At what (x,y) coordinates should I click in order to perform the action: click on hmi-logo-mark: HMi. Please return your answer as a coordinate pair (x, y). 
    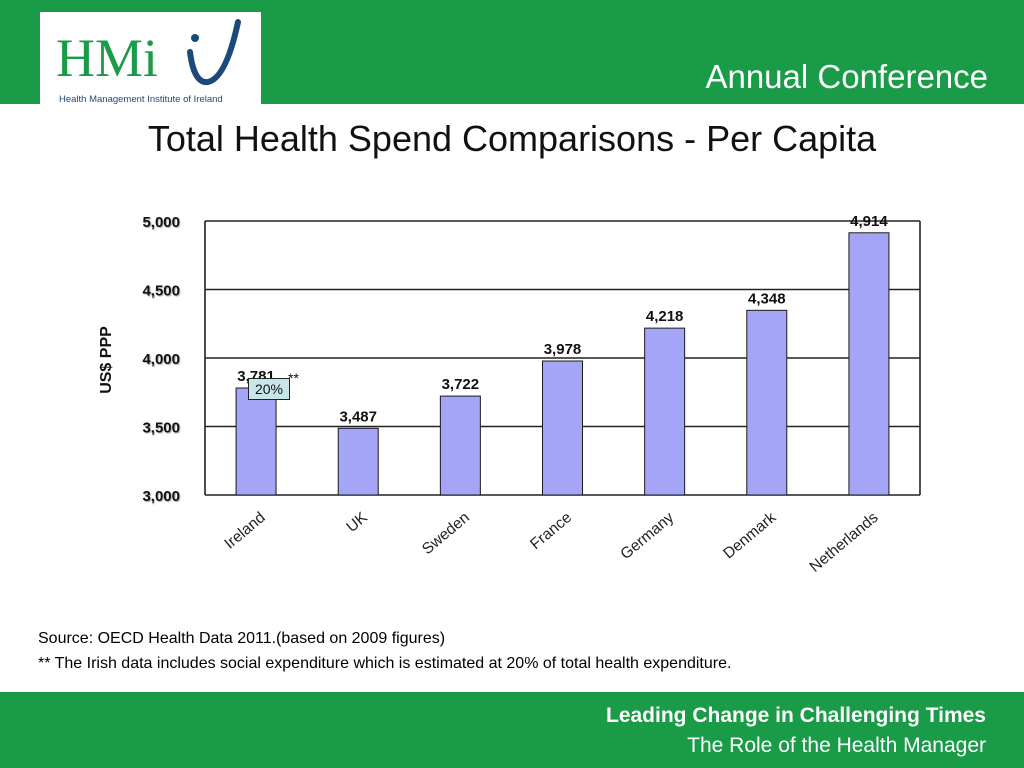
    Looking at the image, I should click on (148, 53).